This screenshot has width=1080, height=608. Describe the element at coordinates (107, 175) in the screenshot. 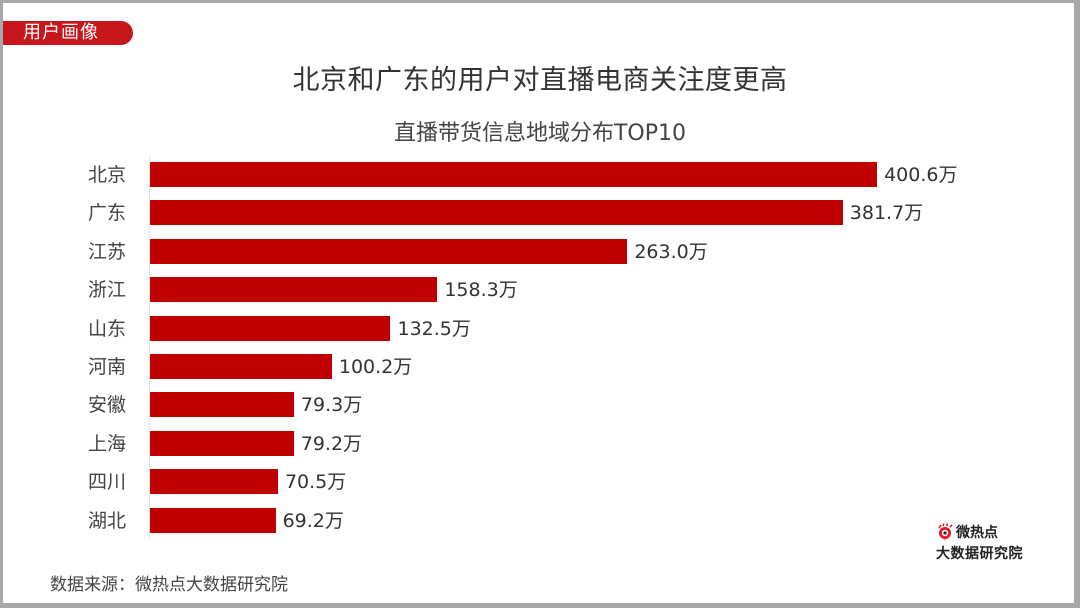

I see `category-label: 北京` at that location.